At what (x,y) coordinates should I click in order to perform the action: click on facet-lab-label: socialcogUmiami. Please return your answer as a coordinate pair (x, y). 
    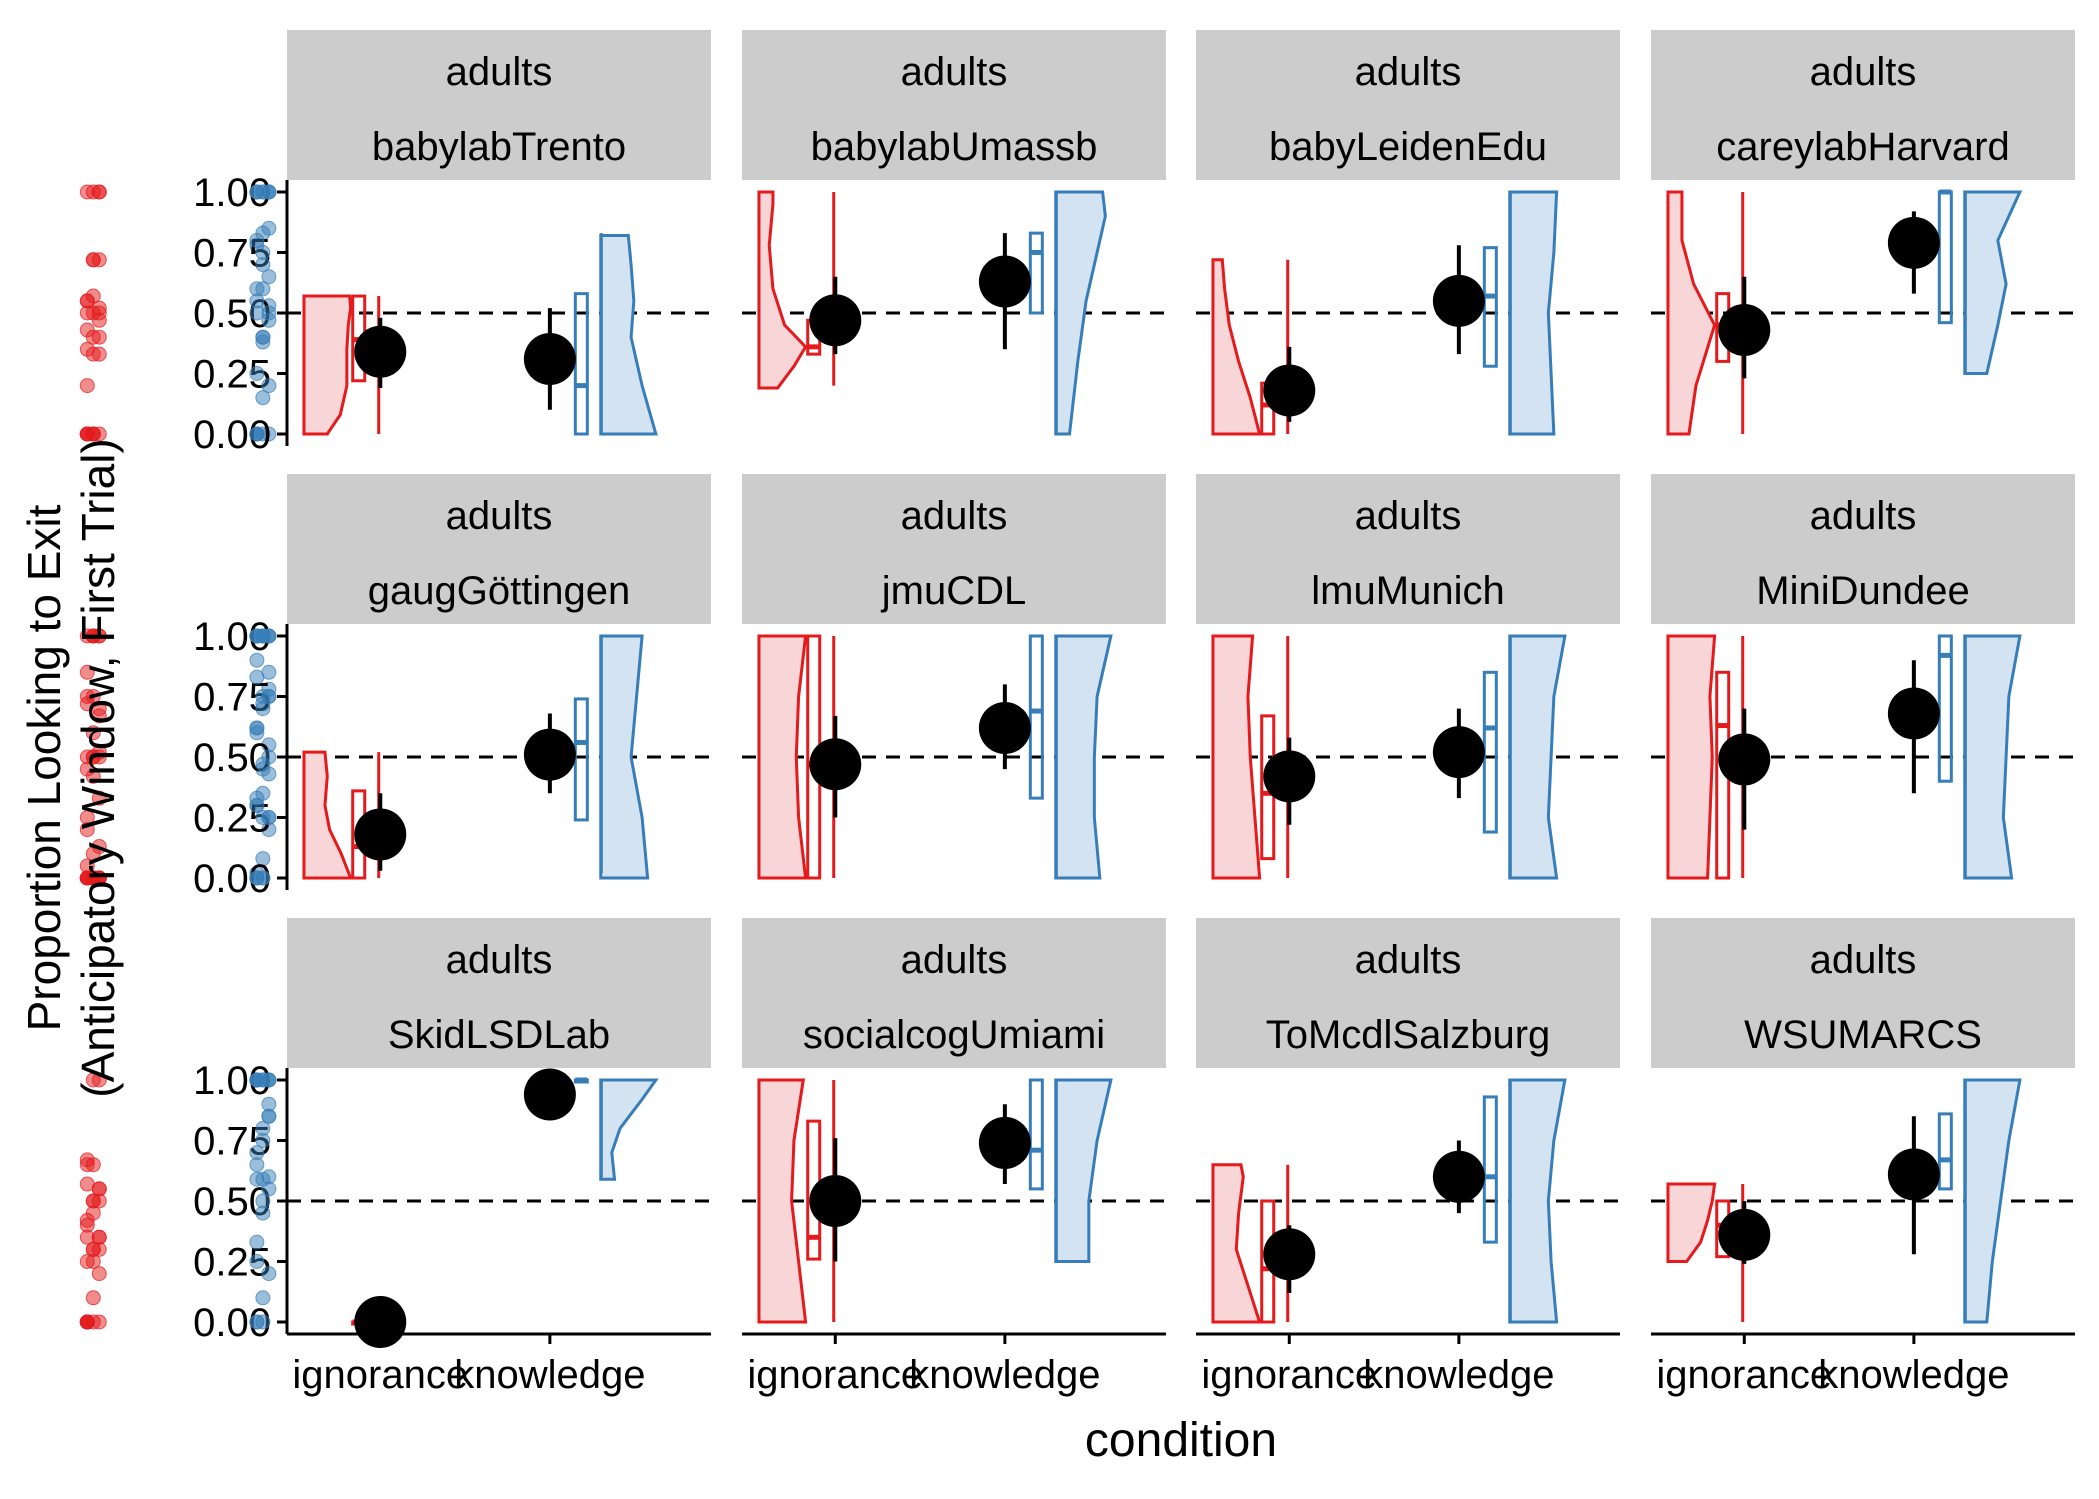
    Looking at the image, I should click on (954, 1035).